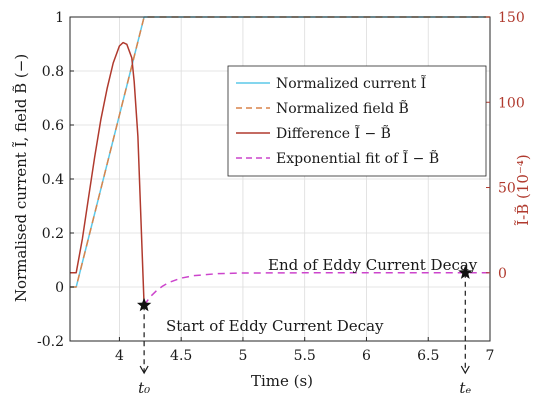 This screenshot has height=407, width=550. I want to click on annotation-start: Start of Eddy Current Decay, so click(275, 326).